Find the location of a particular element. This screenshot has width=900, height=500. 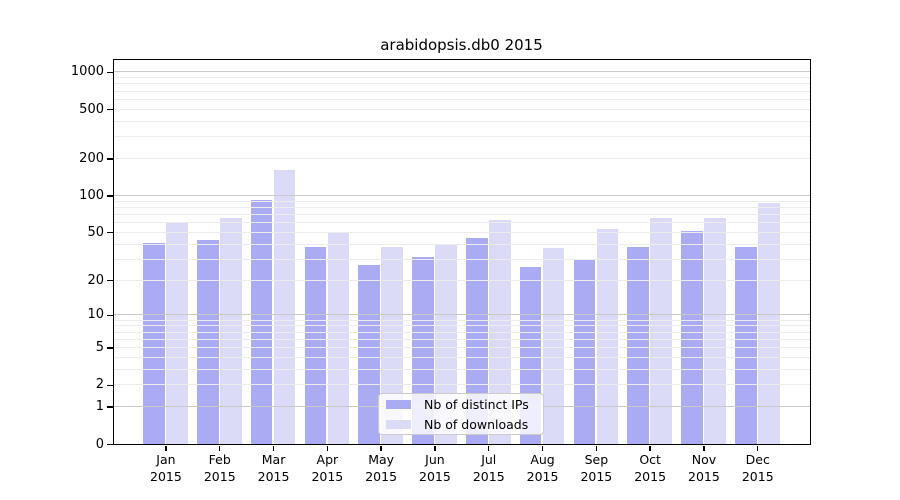

x-tick-label: Jan 2015 is located at coordinates (166, 468).